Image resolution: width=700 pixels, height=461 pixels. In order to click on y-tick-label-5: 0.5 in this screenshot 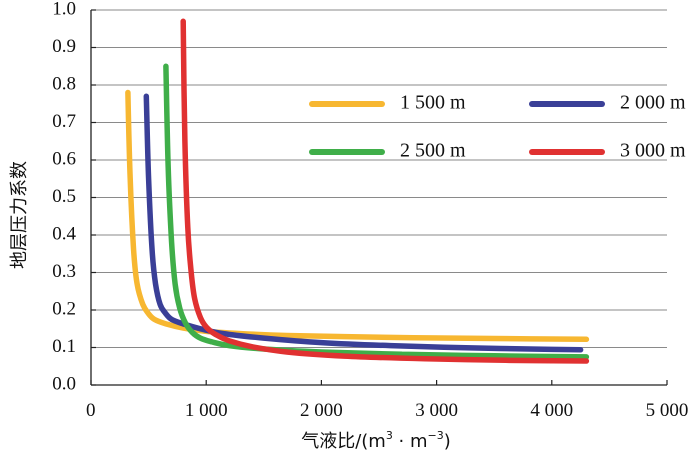, I will do `click(64, 196)`.